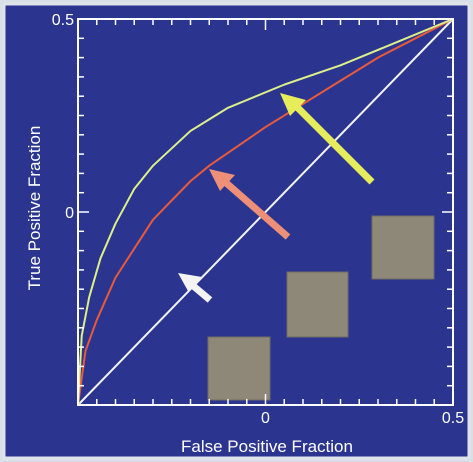 The width and height of the screenshot is (473, 462). Describe the element at coordinates (2, 2) in the screenshot. I see `x-tick-label-1: 1` at that location.